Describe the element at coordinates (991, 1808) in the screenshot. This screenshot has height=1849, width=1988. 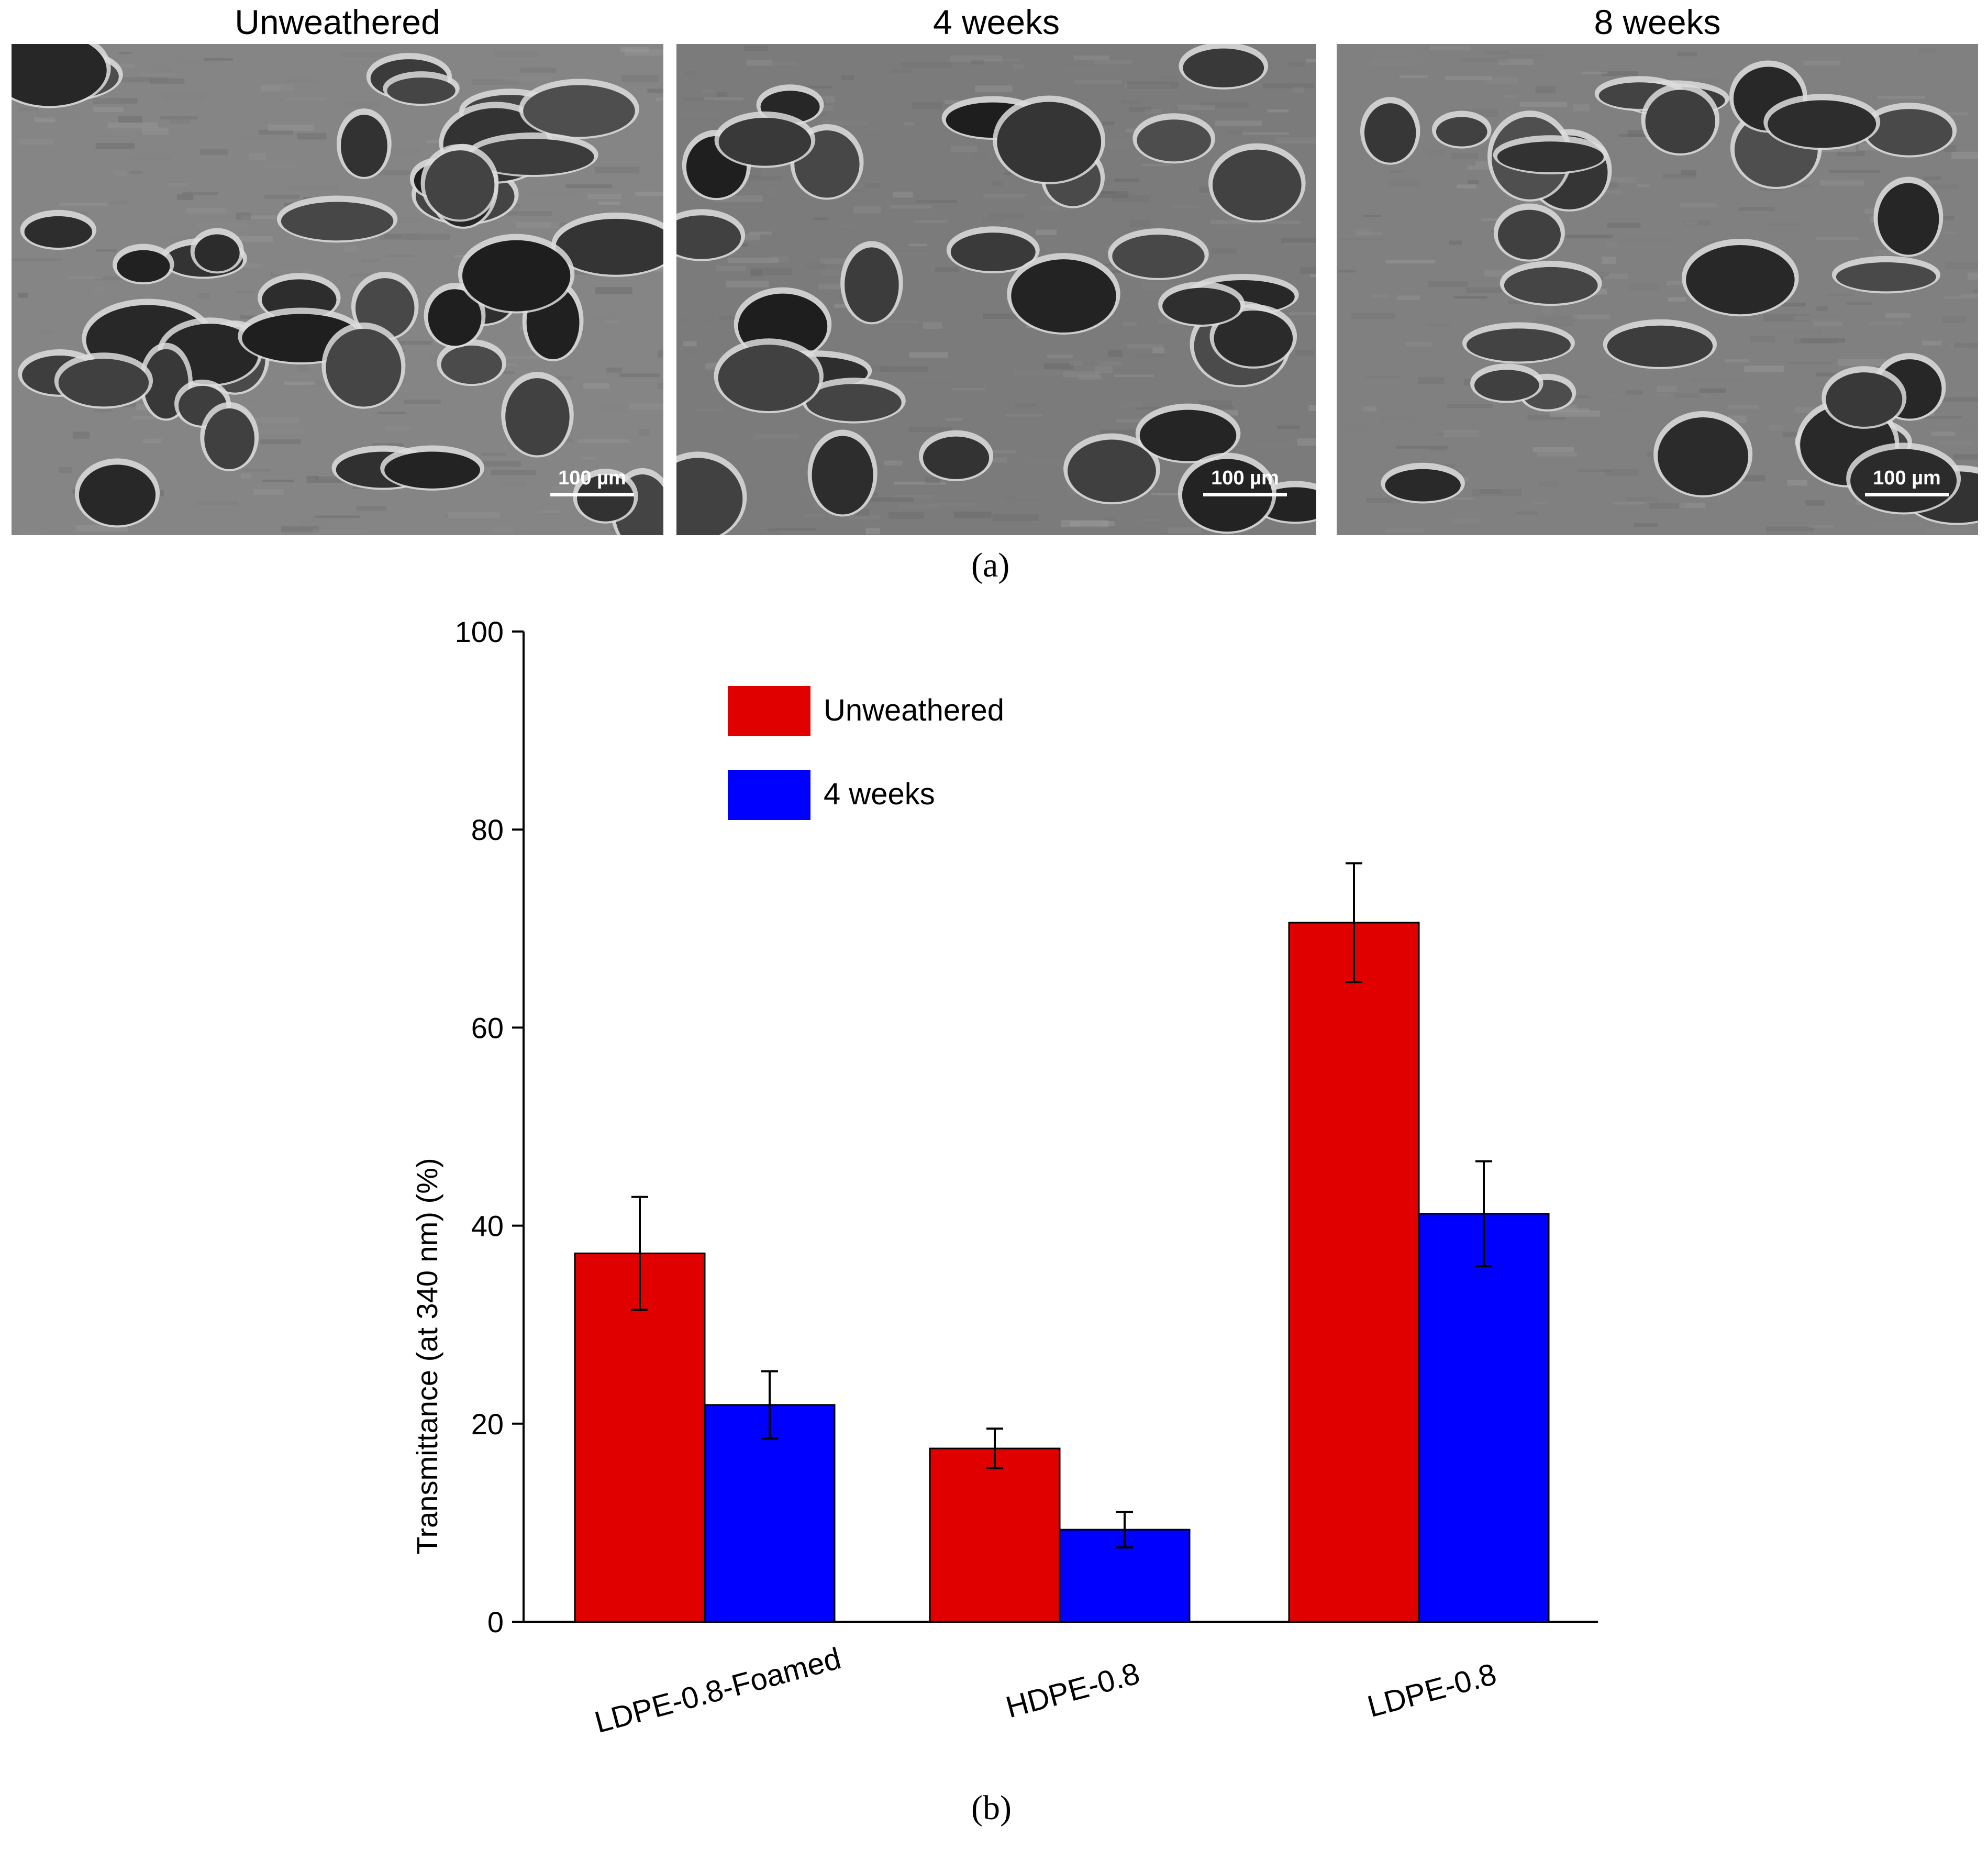
I see `caption-b: (b)` at that location.